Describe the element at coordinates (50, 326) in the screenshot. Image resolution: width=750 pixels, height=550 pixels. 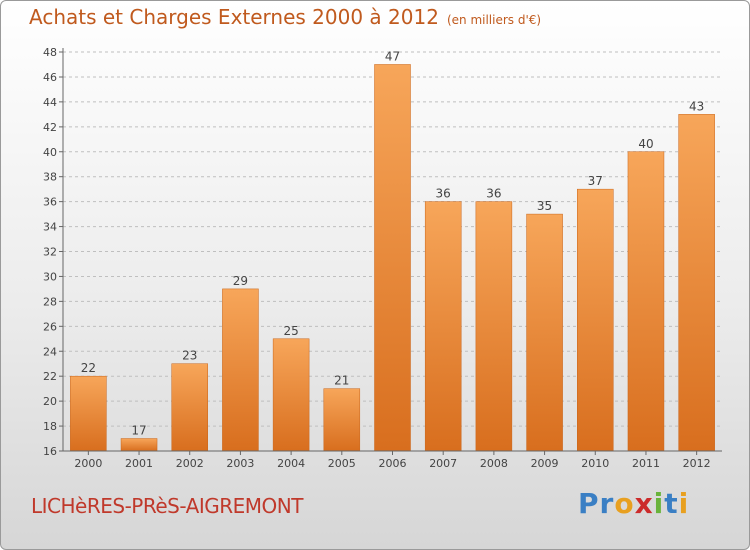
I see `y-tick-label: 26` at that location.